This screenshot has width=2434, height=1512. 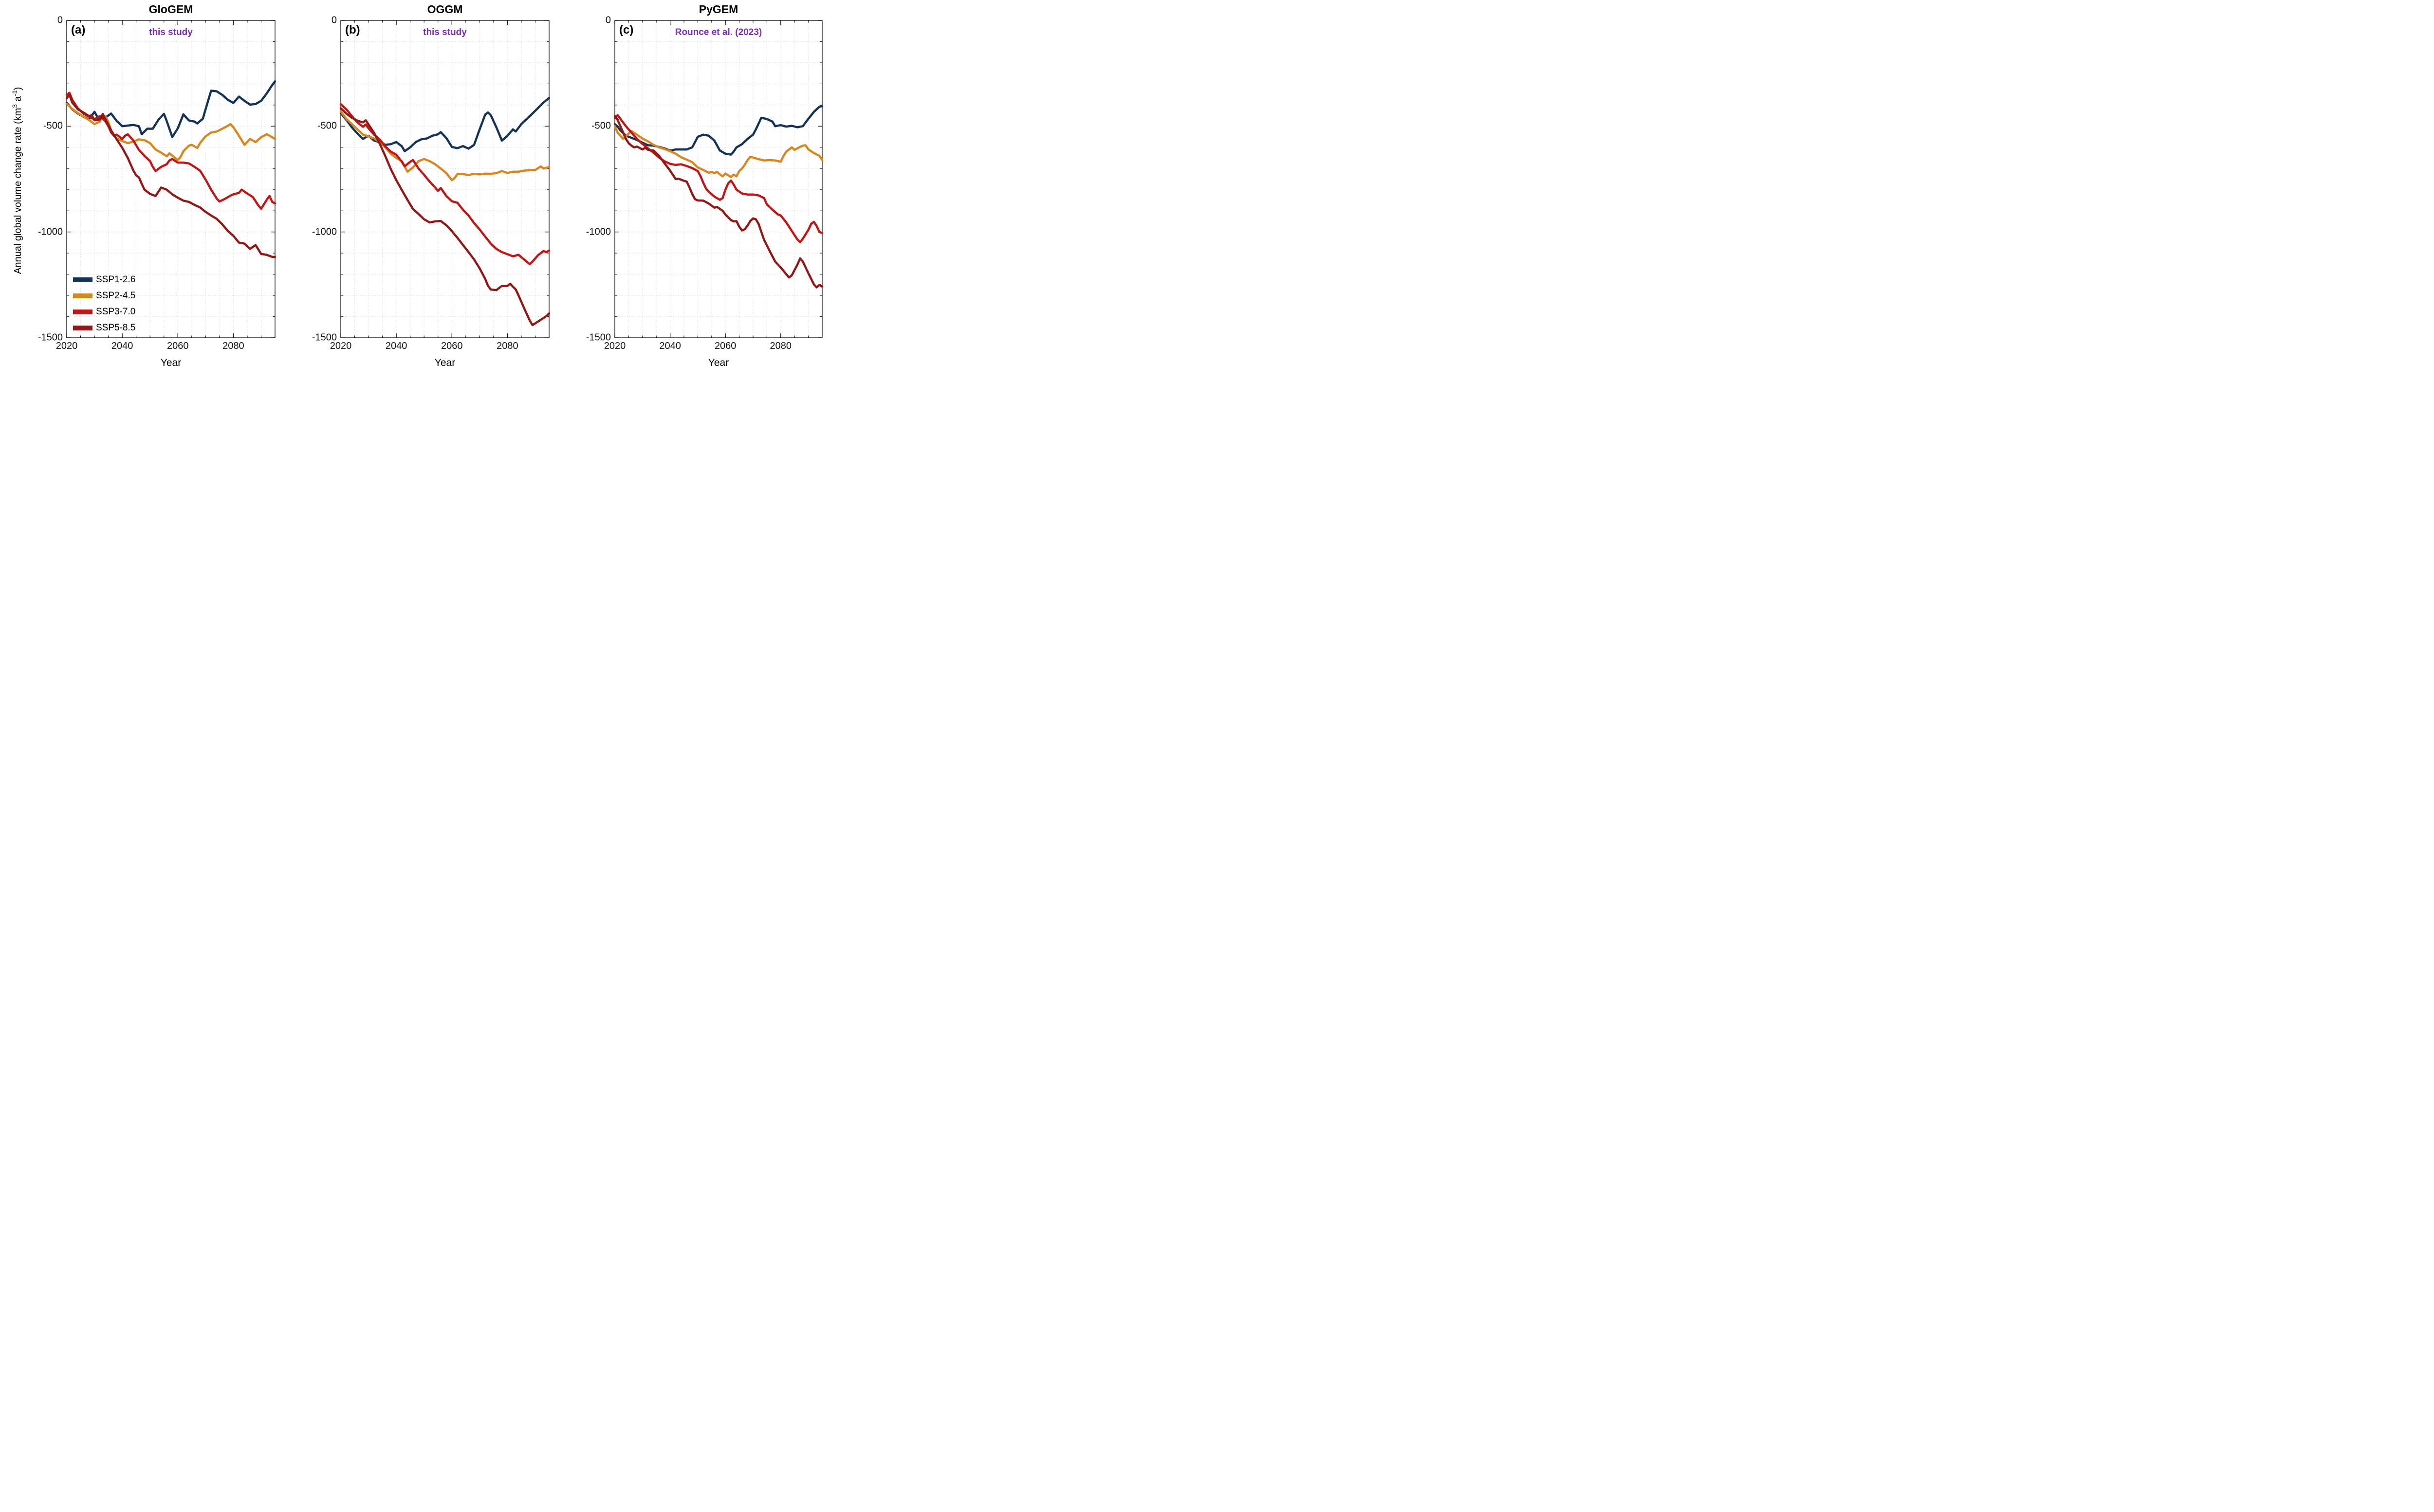 I want to click on line-ssp2-4.5-panel-b, so click(x=445, y=146).